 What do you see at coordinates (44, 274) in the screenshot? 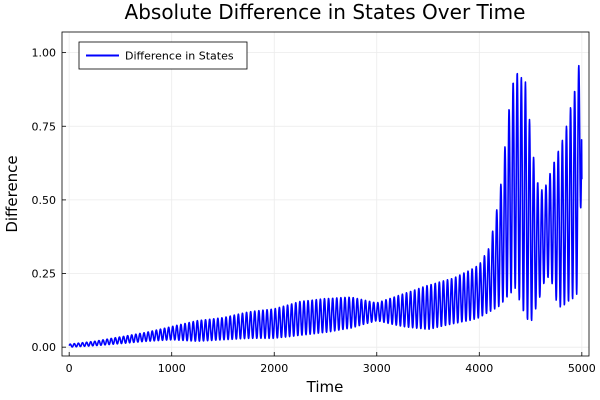
I see `y-tick-label: 0.25` at bounding box center [44, 274].